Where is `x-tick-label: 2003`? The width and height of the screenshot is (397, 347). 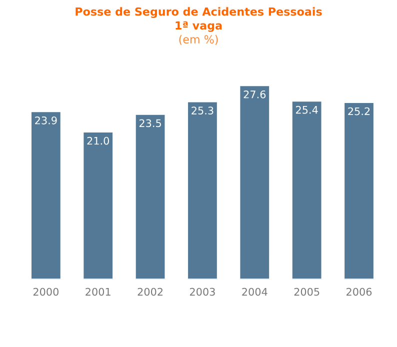
x-tick-label: 2003 is located at coordinates (202, 292).